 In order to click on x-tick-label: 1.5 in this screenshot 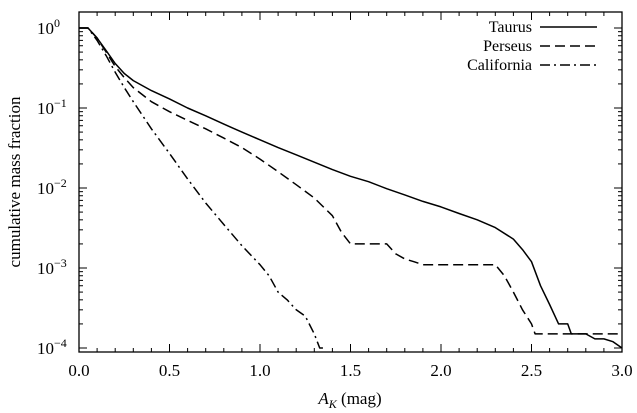, I will do `click(350, 370)`.